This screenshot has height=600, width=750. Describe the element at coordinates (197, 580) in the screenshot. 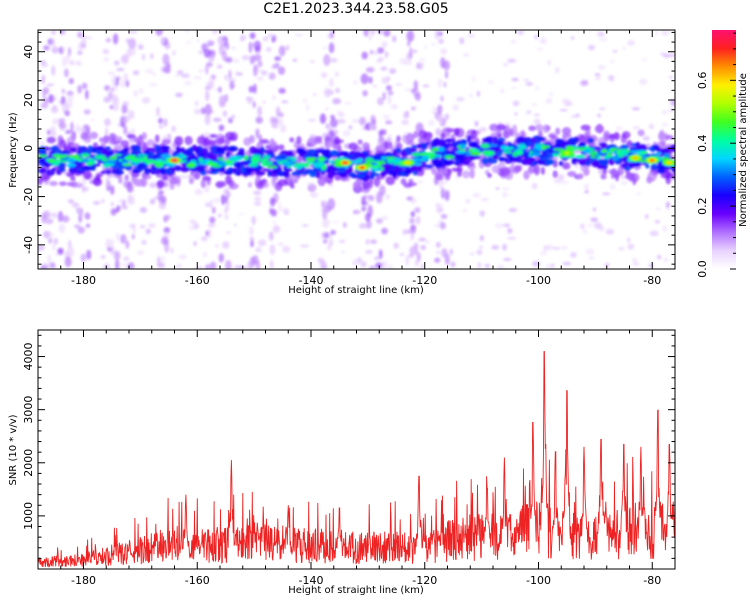

I see `snr-x-tick-label: -160` at that location.